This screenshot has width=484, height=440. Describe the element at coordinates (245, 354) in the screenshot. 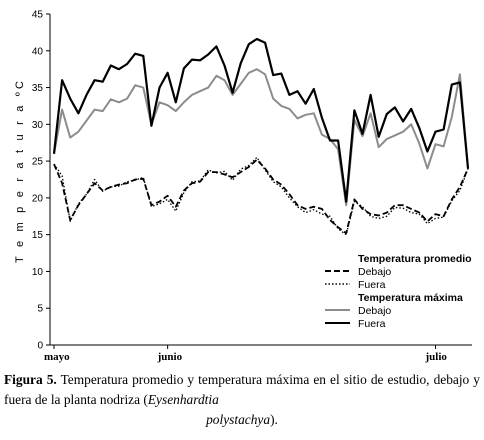

I see `x-axis-month-labels: mayo junio julio` at that location.